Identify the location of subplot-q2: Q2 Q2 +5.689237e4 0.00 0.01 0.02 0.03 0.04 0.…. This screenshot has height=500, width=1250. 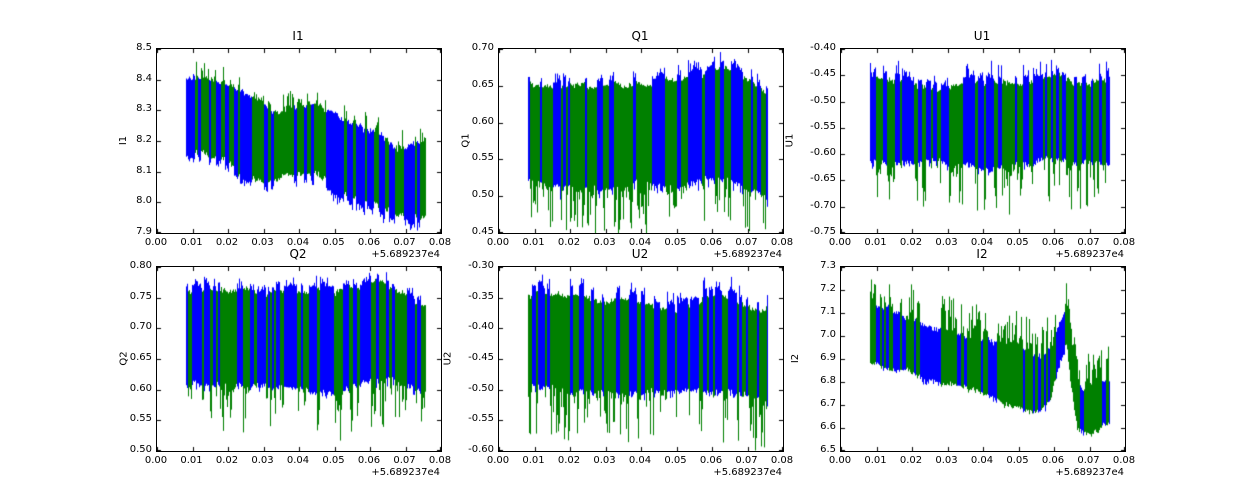
(280, 367).